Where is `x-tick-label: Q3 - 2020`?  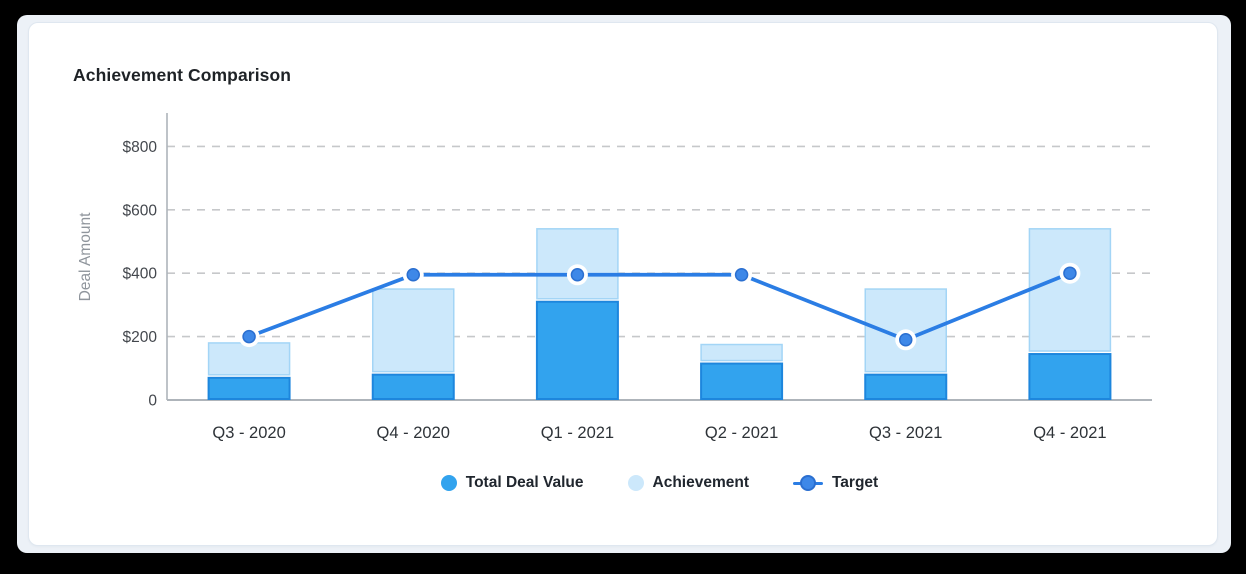 x-tick-label: Q3 - 2020 is located at coordinates (248, 433).